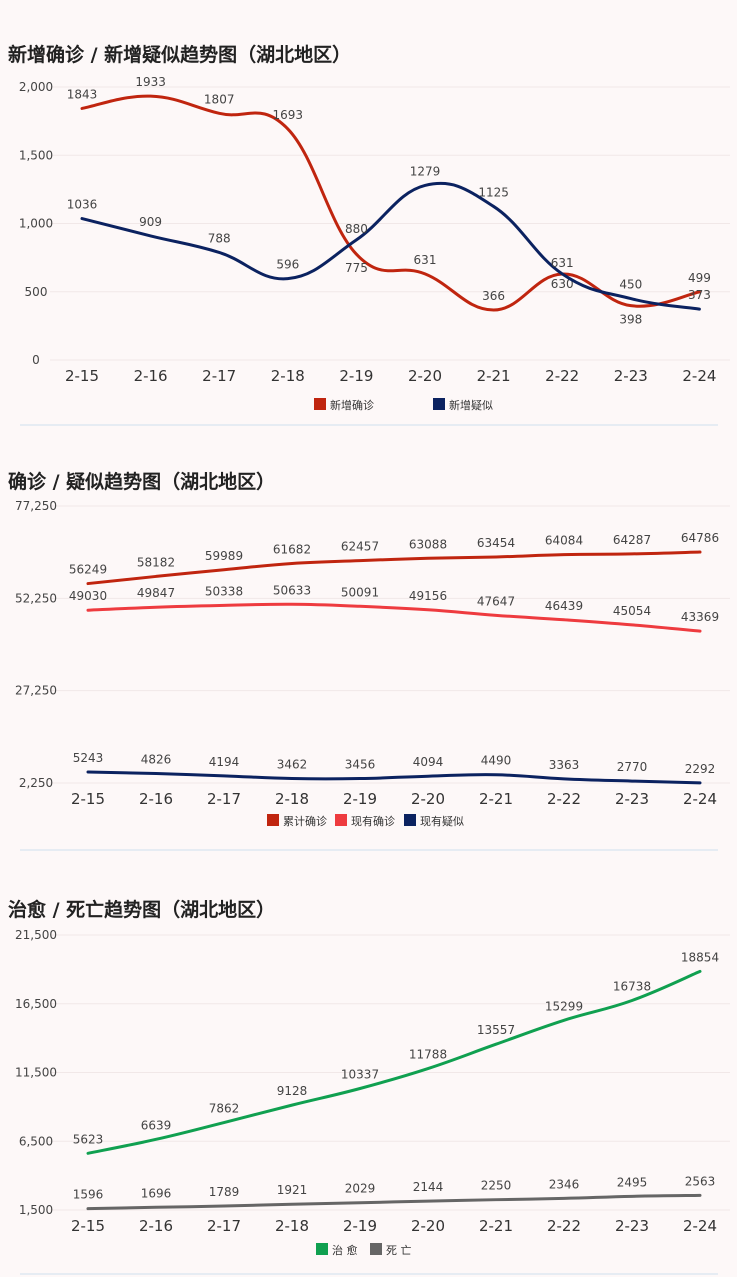 The width and height of the screenshot is (737, 1277). Describe the element at coordinates (36, 935) in the screenshot. I see `y-tick-label: 21,500` at that location.